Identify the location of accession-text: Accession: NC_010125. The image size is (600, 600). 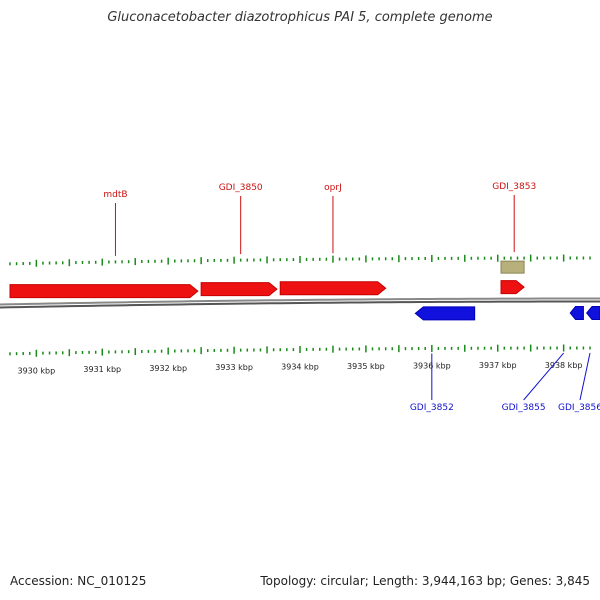
(78, 581).